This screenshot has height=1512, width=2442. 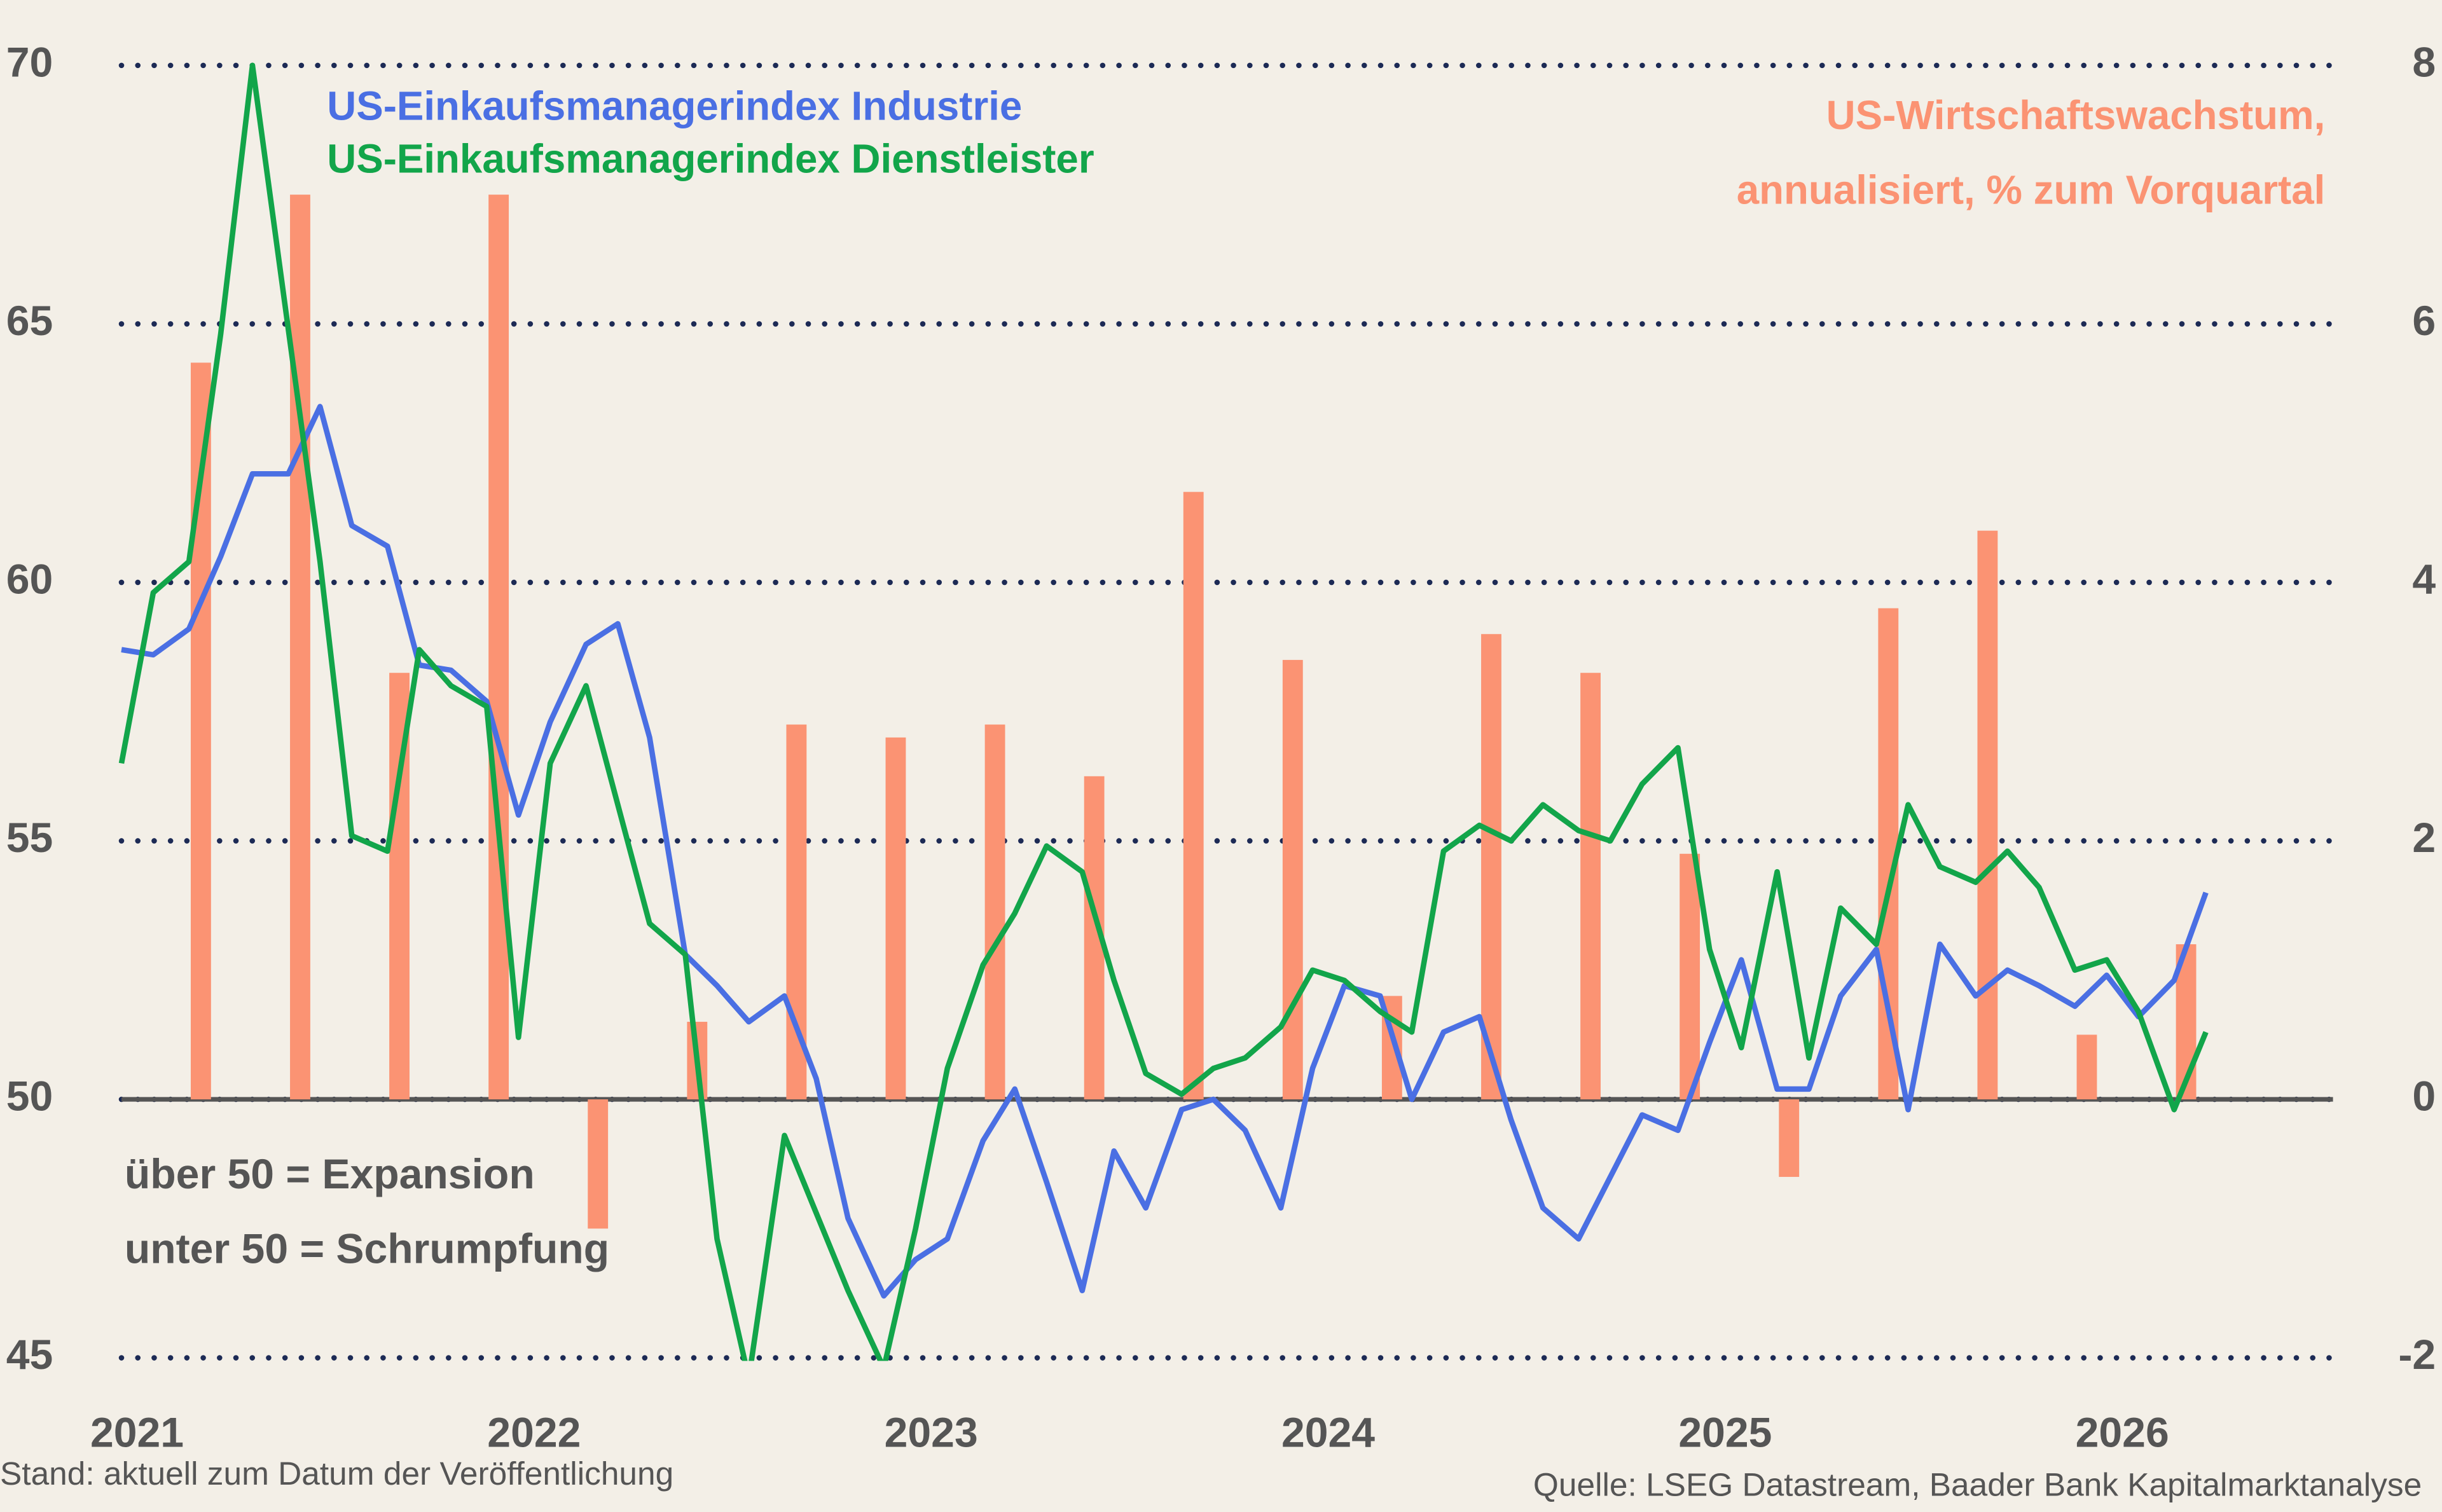 What do you see at coordinates (29, 62) in the screenshot?
I see `y-tick-label: 70` at bounding box center [29, 62].